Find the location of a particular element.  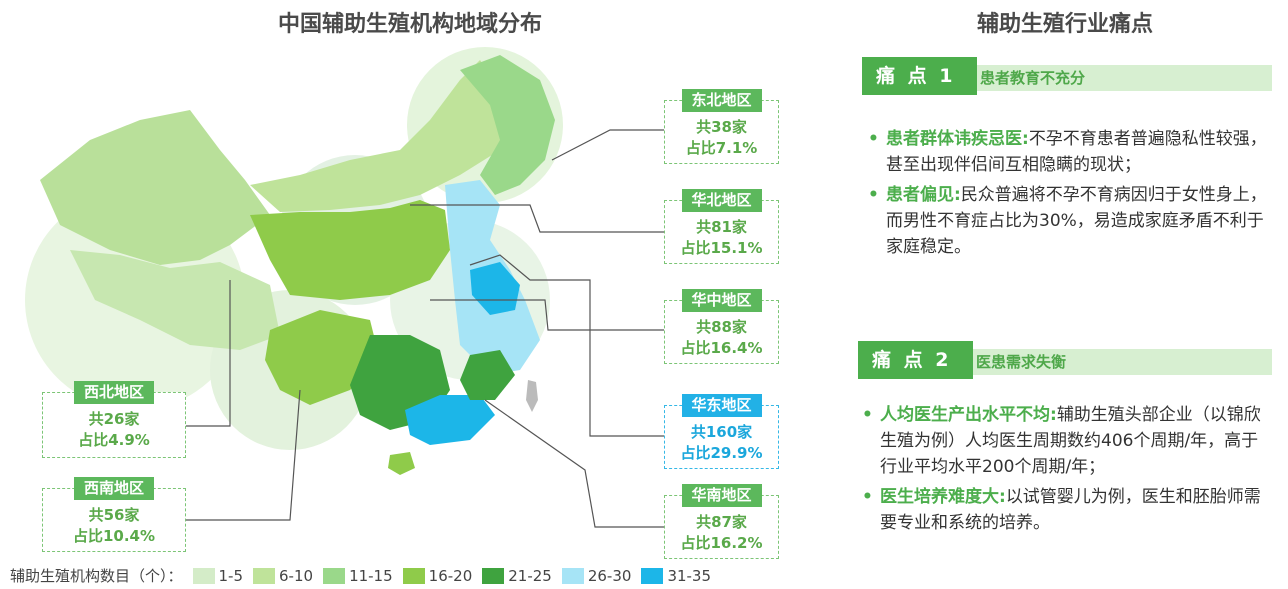

region-count: 共26家 is located at coordinates (114, 419).